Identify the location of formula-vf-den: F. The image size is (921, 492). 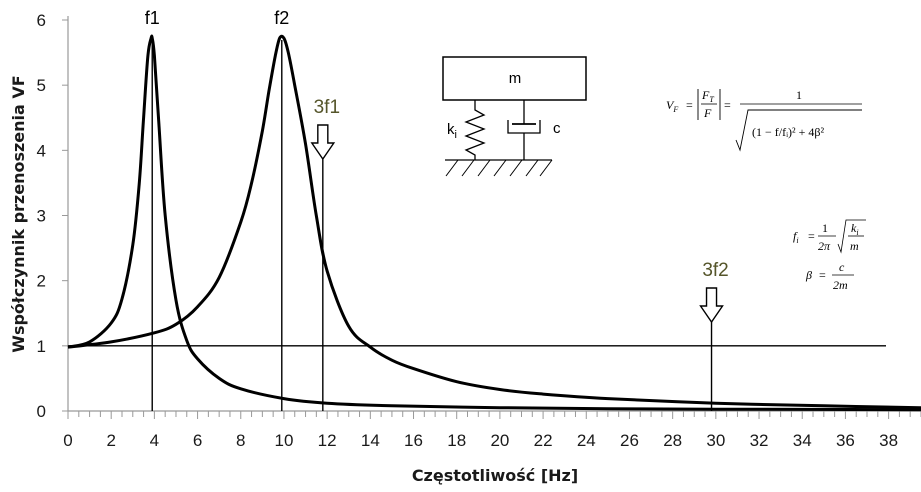
(707, 113).